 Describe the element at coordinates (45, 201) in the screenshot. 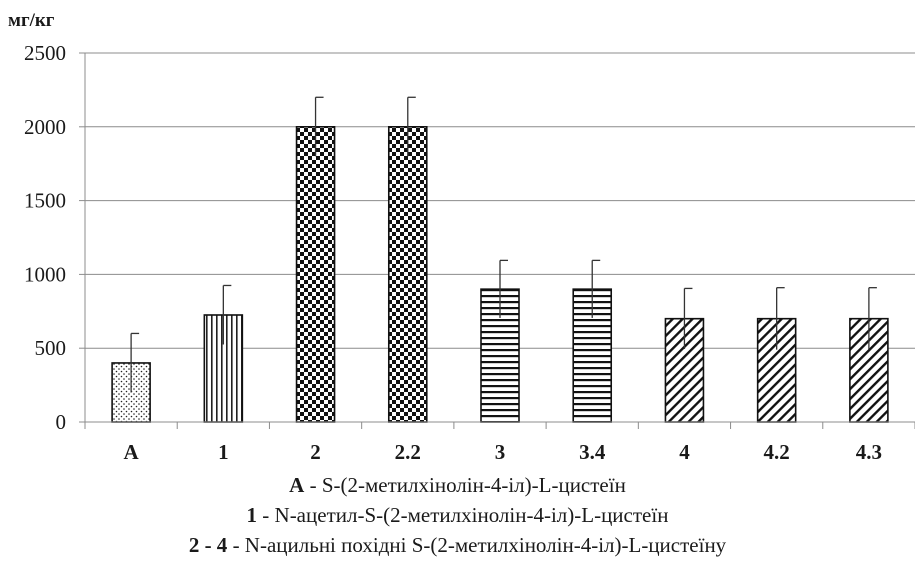

I see `y-tick-label-1500: 1500` at that location.